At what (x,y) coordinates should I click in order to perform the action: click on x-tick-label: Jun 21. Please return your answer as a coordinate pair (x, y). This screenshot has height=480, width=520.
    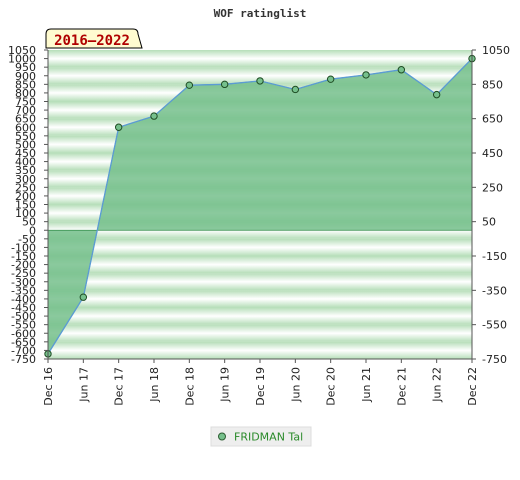
    Looking at the image, I should click on (366, 385).